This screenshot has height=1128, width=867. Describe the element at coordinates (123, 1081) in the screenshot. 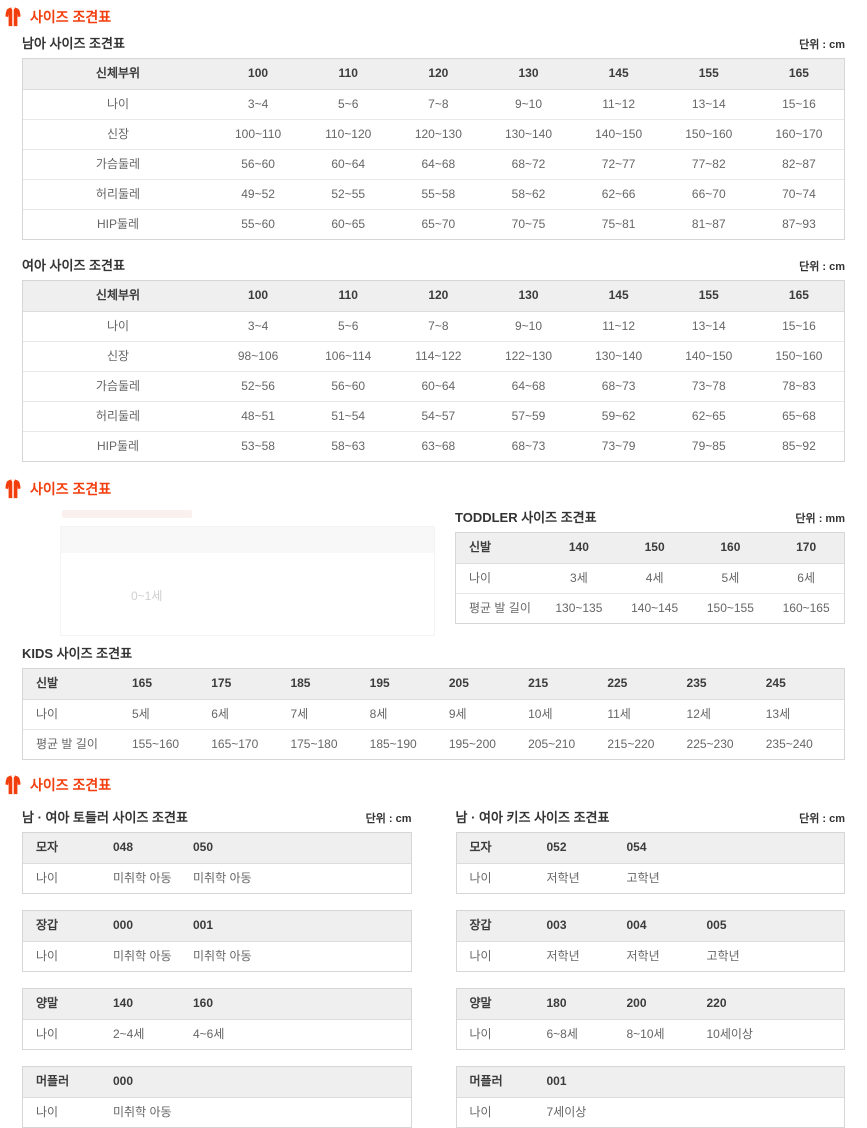

I see `value-cell: 000` at that location.